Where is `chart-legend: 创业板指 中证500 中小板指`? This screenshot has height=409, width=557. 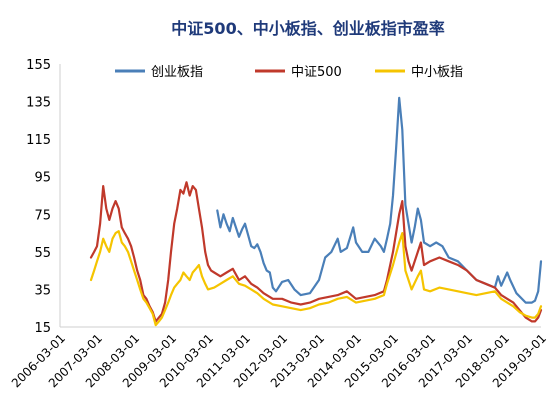
chart-legend: 创业板指 中证500 中小板指 is located at coordinates (289, 72).